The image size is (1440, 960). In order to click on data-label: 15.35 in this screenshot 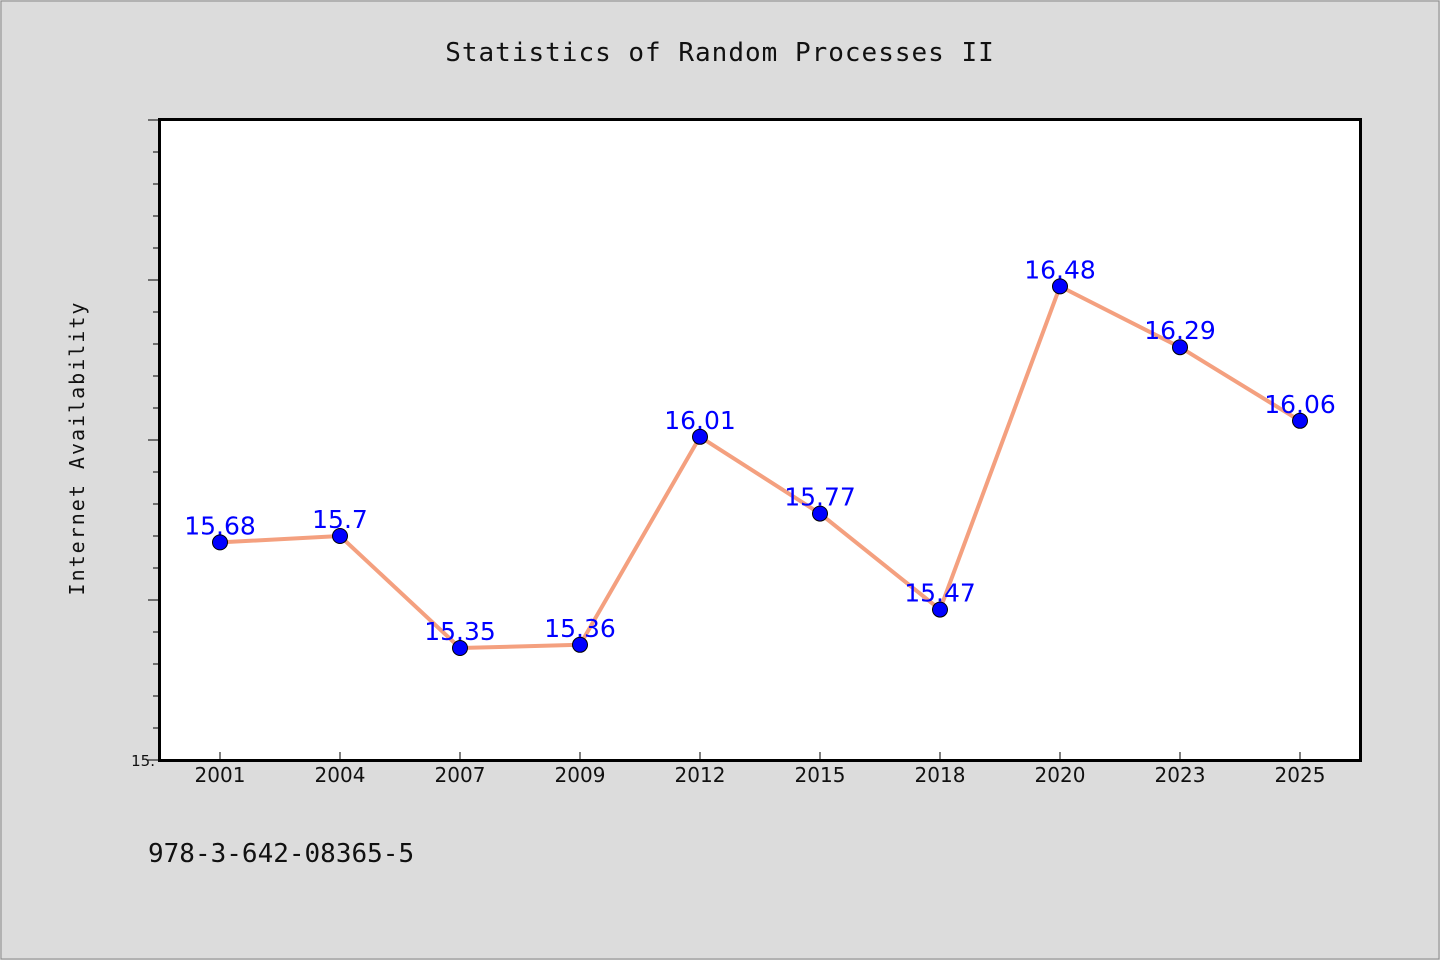, I will do `click(460, 631)`.